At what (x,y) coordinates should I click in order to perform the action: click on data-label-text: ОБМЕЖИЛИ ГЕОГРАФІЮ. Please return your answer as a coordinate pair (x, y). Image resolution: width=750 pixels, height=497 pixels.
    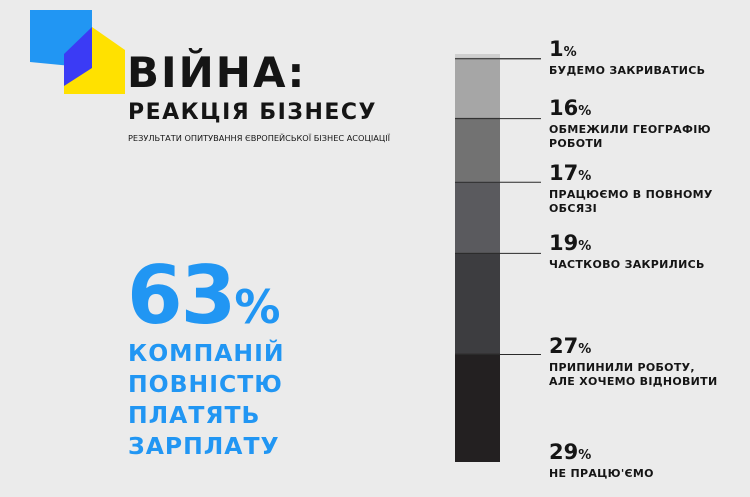
    Looking at the image, I should click on (630, 129).